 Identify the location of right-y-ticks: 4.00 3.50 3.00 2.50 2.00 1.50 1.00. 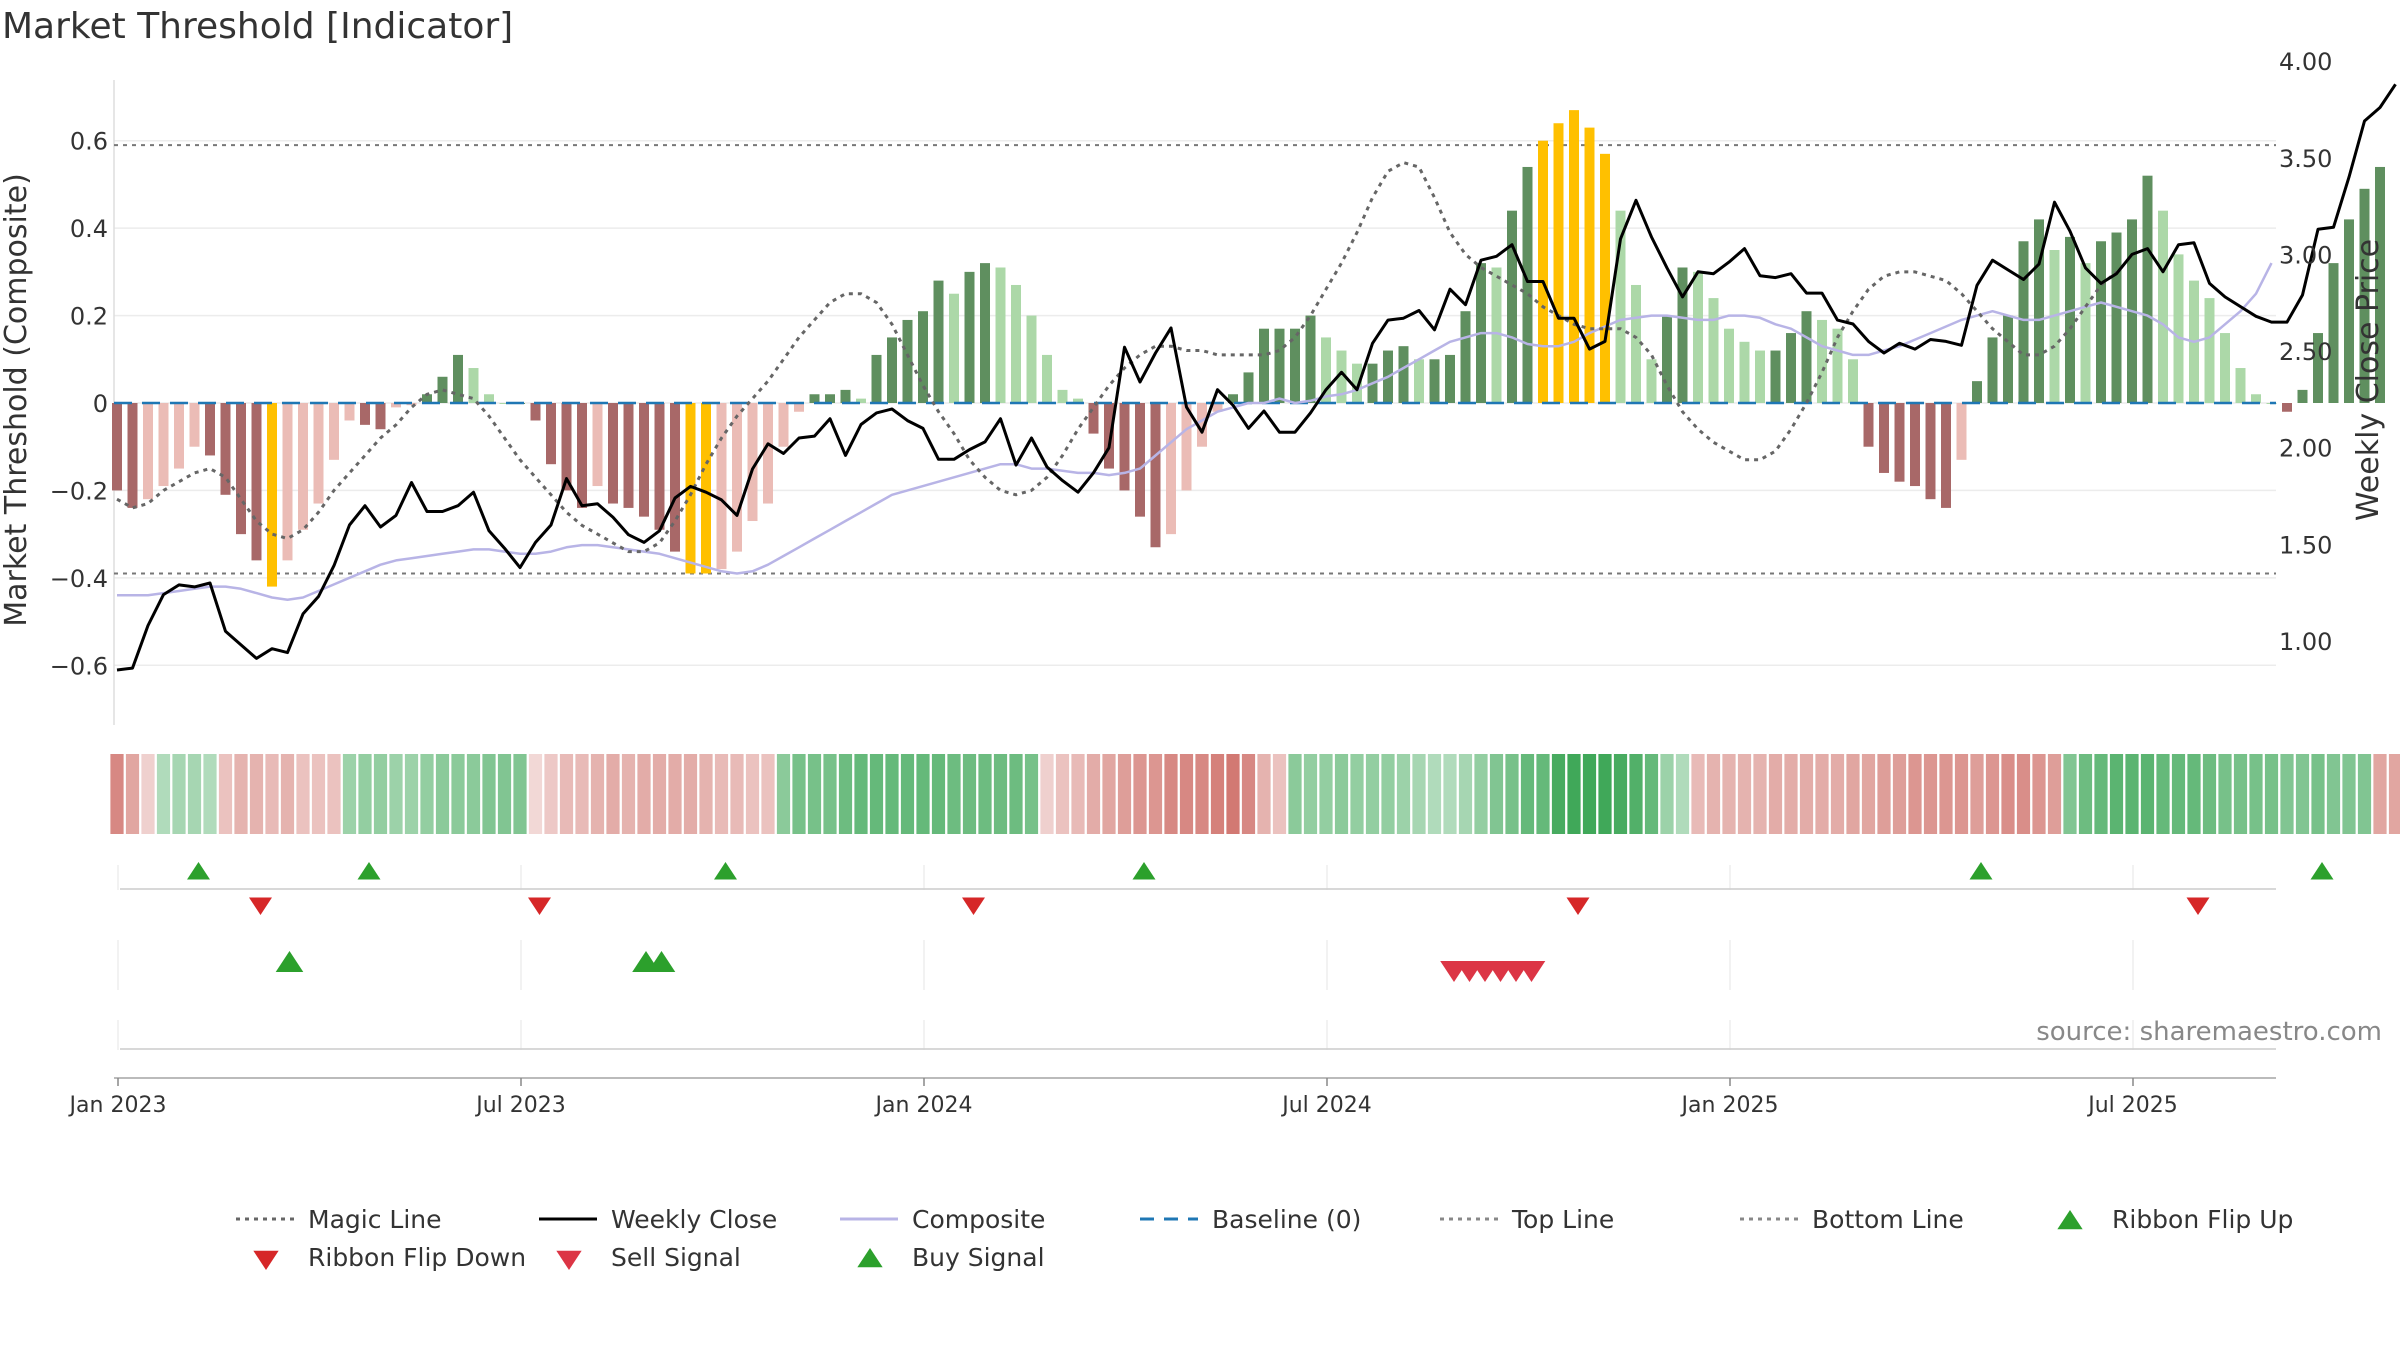
(2305, 352).